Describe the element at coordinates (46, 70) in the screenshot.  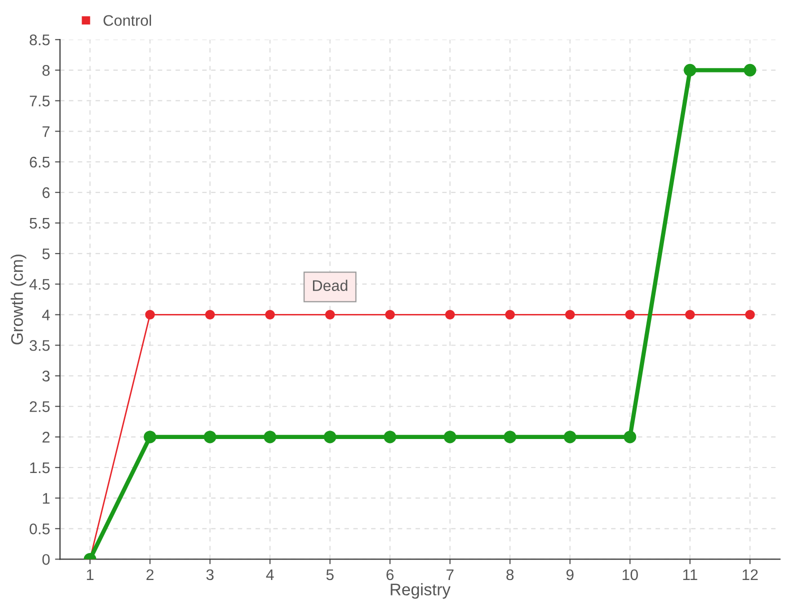
I see `y-tick-label: 8` at that location.